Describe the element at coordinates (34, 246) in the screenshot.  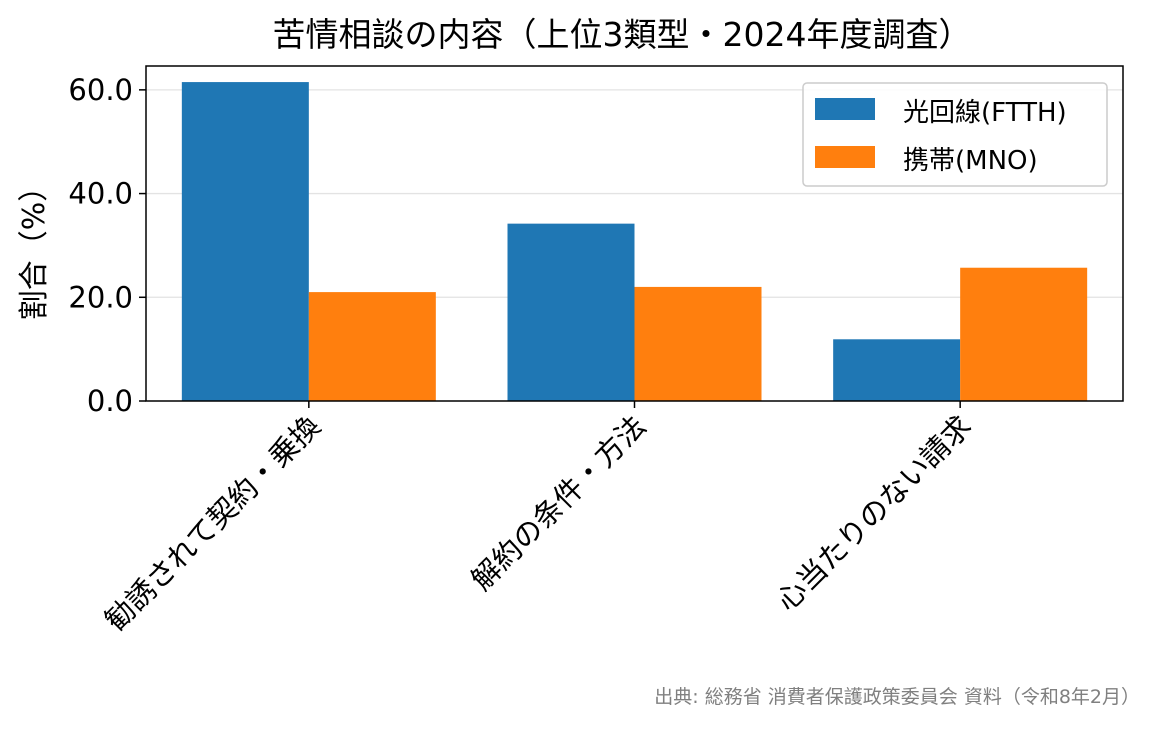
I see `y-axis-label: 割合（%）` at that location.